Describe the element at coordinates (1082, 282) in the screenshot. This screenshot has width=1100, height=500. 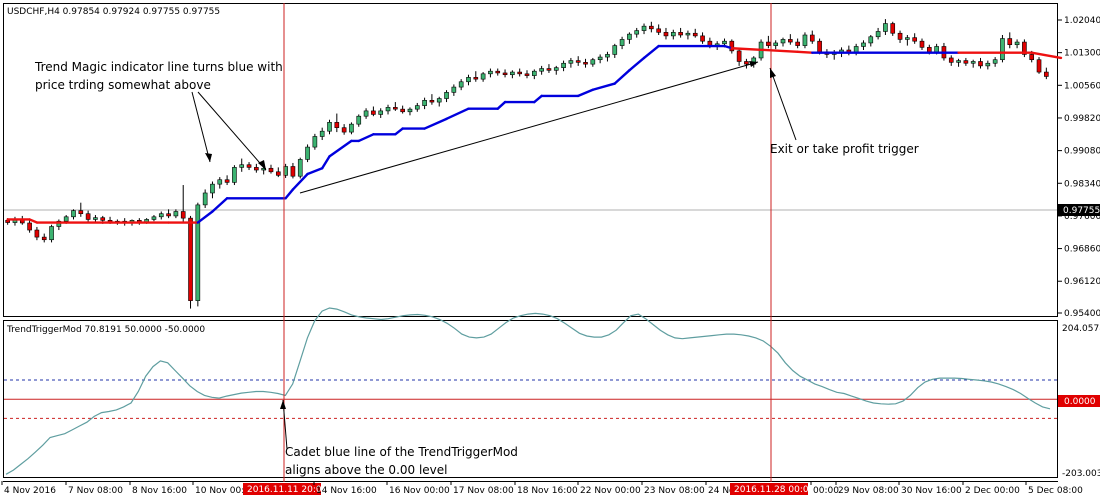
I see `price-tick-label: 0.96120` at that location.